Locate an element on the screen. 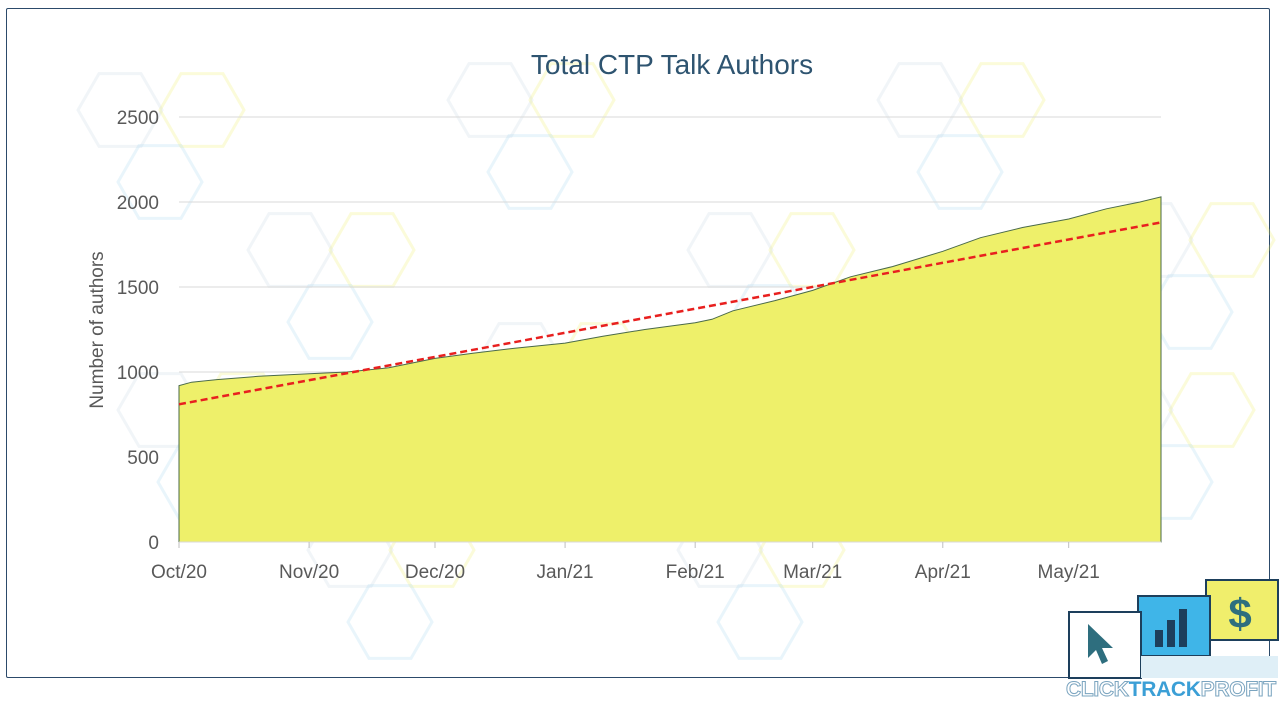 The image size is (1280, 705). y-tick-label: 2500 is located at coordinates (138, 118).